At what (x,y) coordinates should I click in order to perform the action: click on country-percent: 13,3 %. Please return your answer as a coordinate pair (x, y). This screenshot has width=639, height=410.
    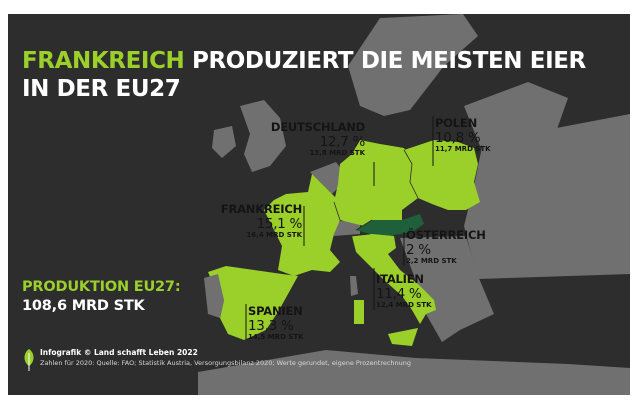
    Looking at the image, I should click on (271, 325).